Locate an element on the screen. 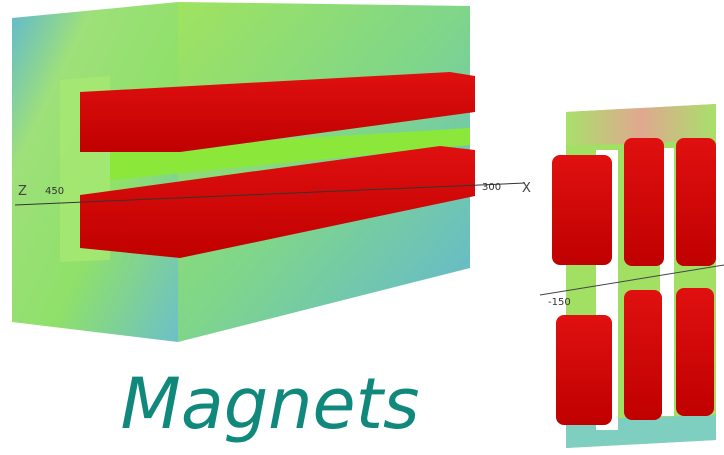  frame-top is located at coordinates (641, 125).